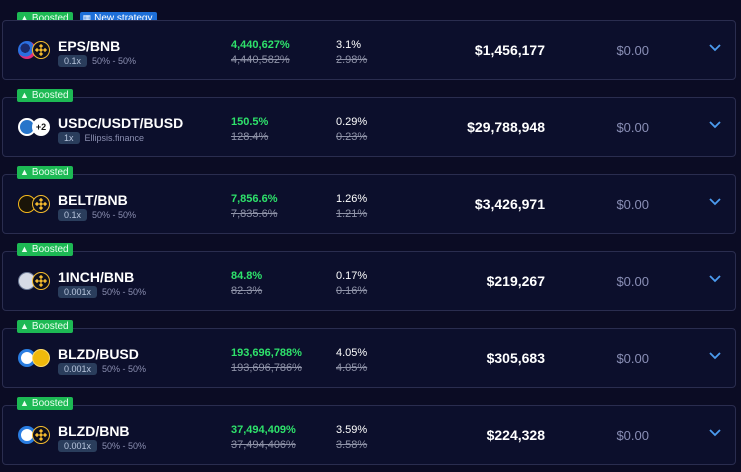  What do you see at coordinates (260, 52) in the screenshot?
I see `apr-cell: 4,440,627% 4,440,582%` at bounding box center [260, 52].